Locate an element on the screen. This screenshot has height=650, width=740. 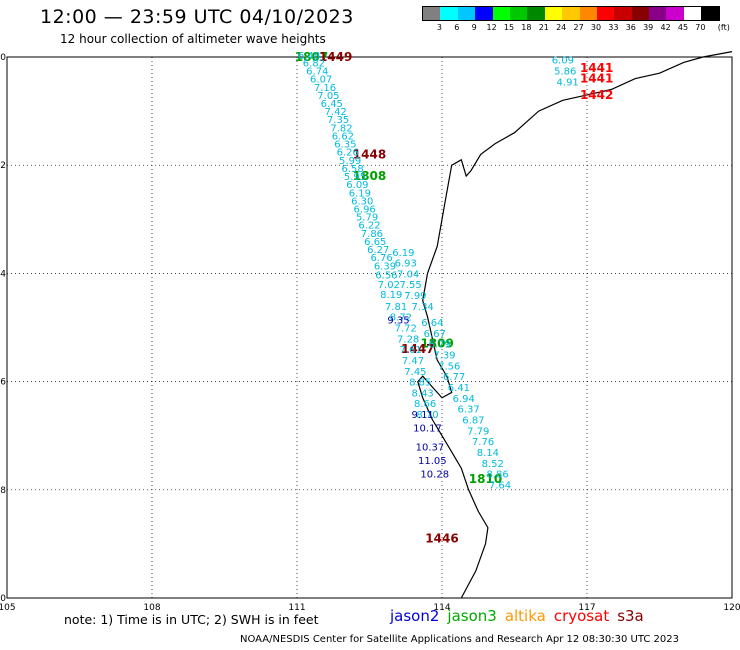
wave-height-label: 9.35 is located at coordinates (398, 320).